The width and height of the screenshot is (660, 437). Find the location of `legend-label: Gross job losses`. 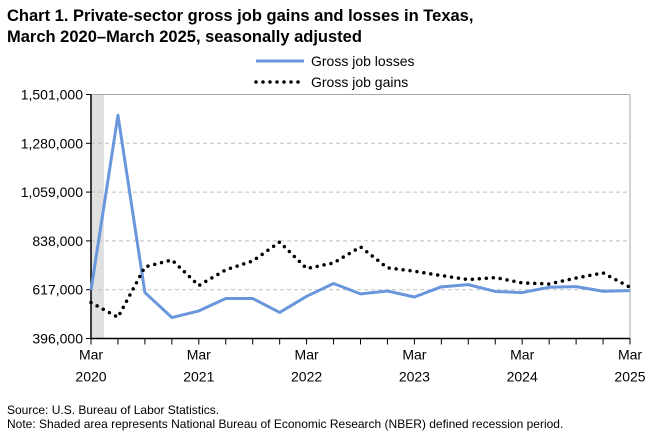

legend-label: Gross job losses is located at coordinates (362, 61).